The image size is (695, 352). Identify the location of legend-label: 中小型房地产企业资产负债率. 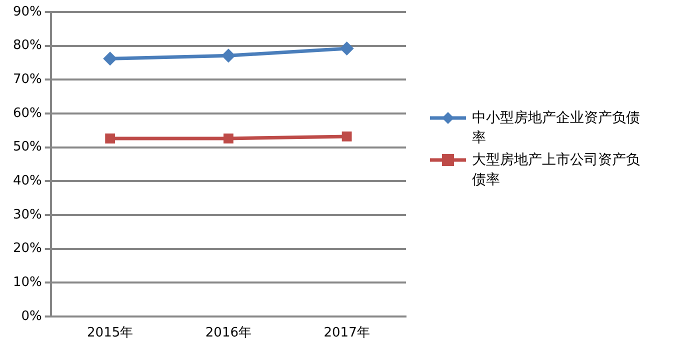
(556, 128).